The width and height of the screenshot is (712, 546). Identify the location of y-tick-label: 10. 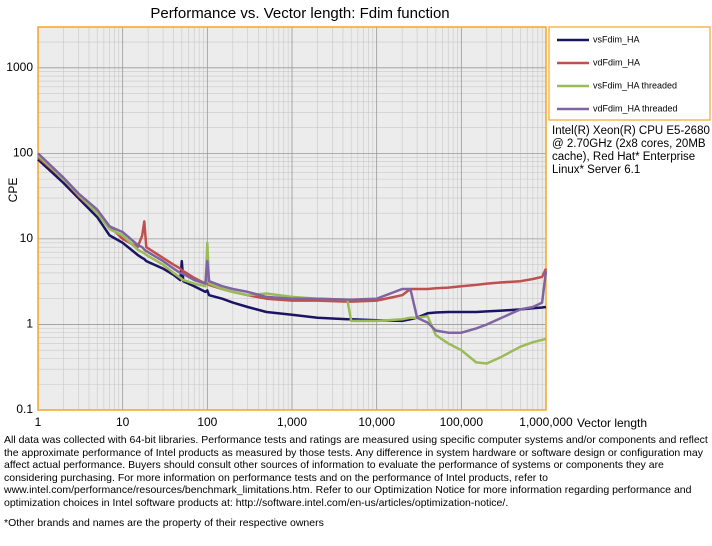
(27, 238).